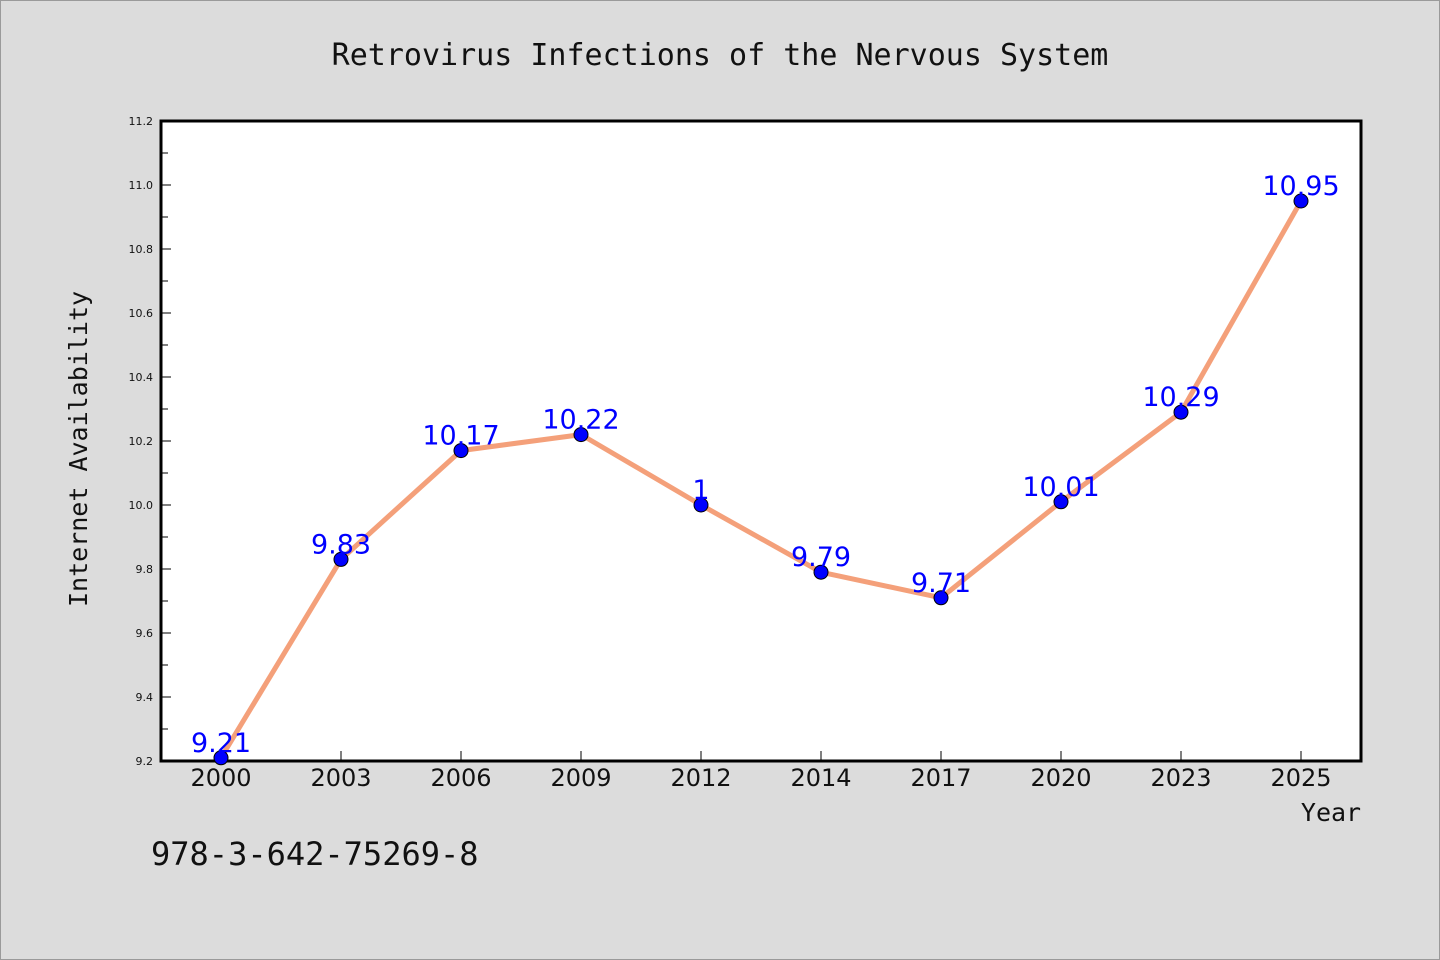 The height and width of the screenshot is (960, 1440). Describe the element at coordinates (1300, 186) in the screenshot. I see `data-label: 10.95` at that location.